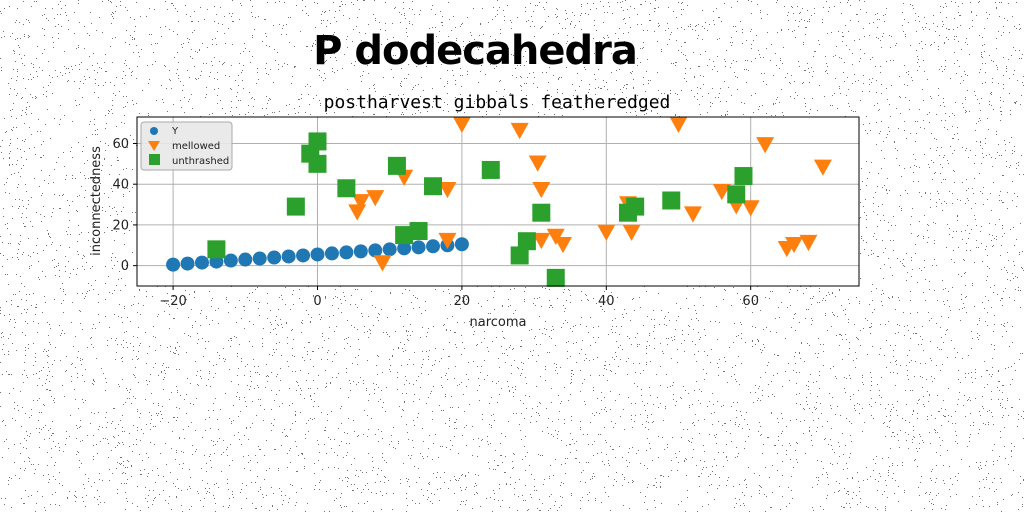 The image size is (1024, 512). What do you see at coordinates (317, 301) in the screenshot?
I see `x-tick-label: 0` at bounding box center [317, 301].